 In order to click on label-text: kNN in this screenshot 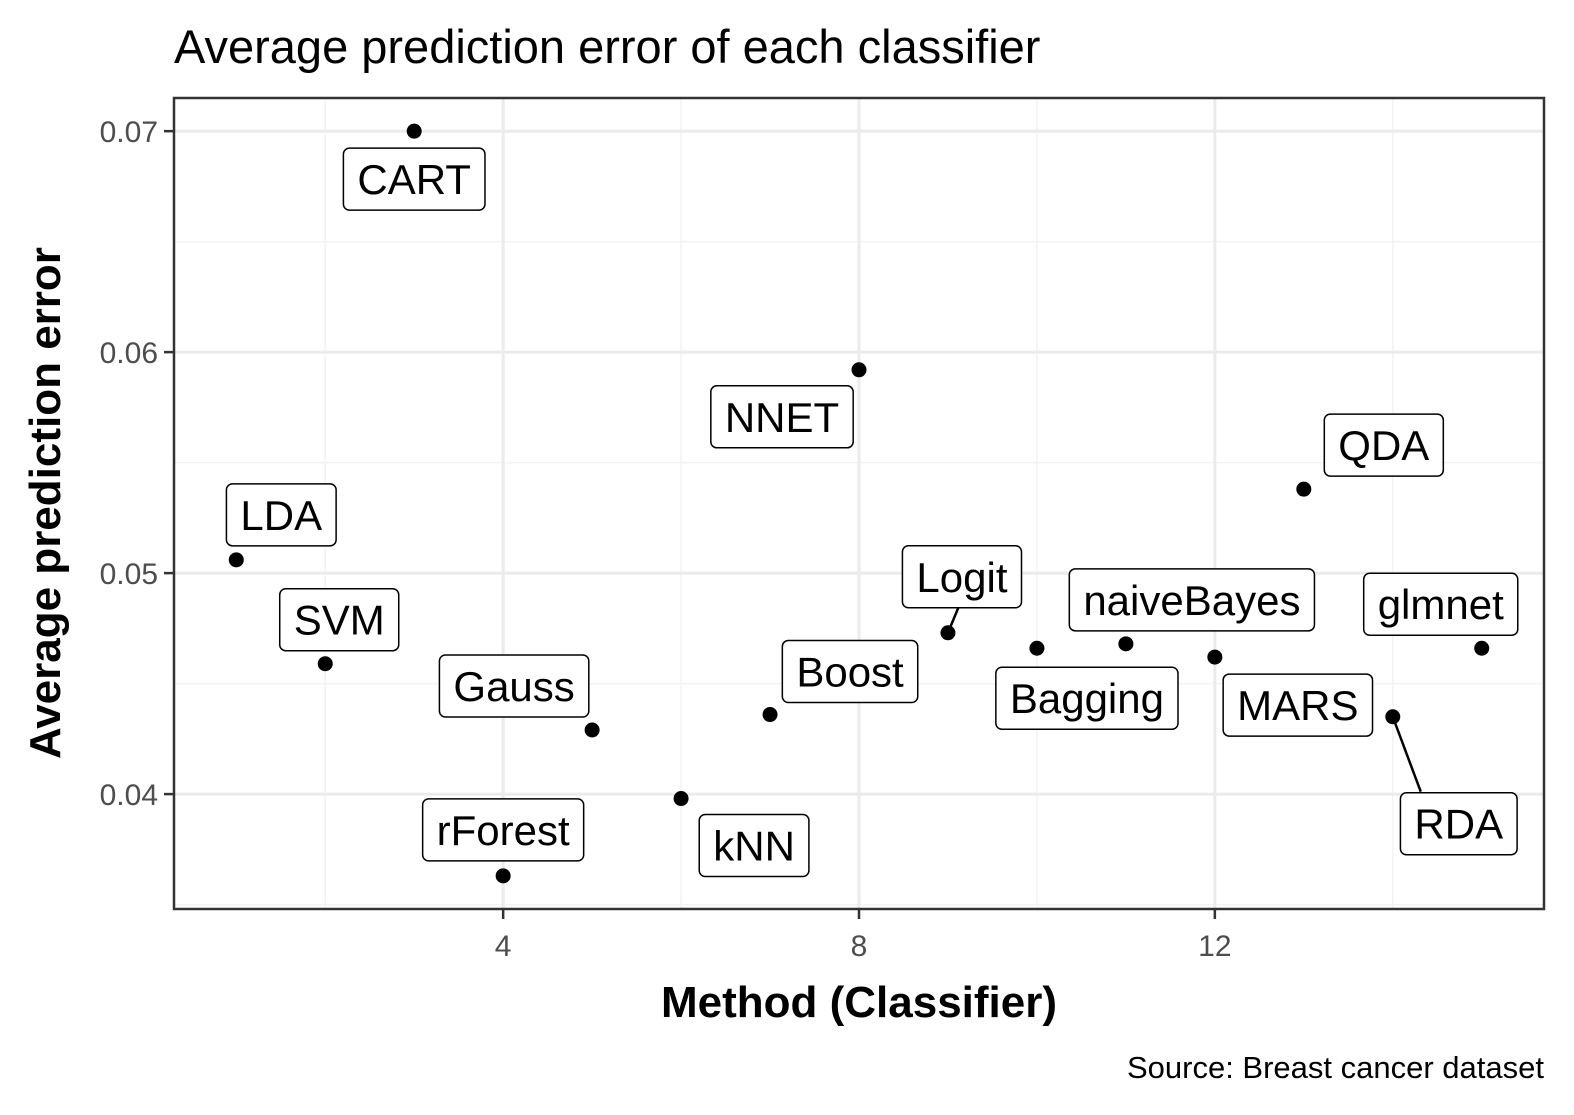, I will do `click(754, 846)`.